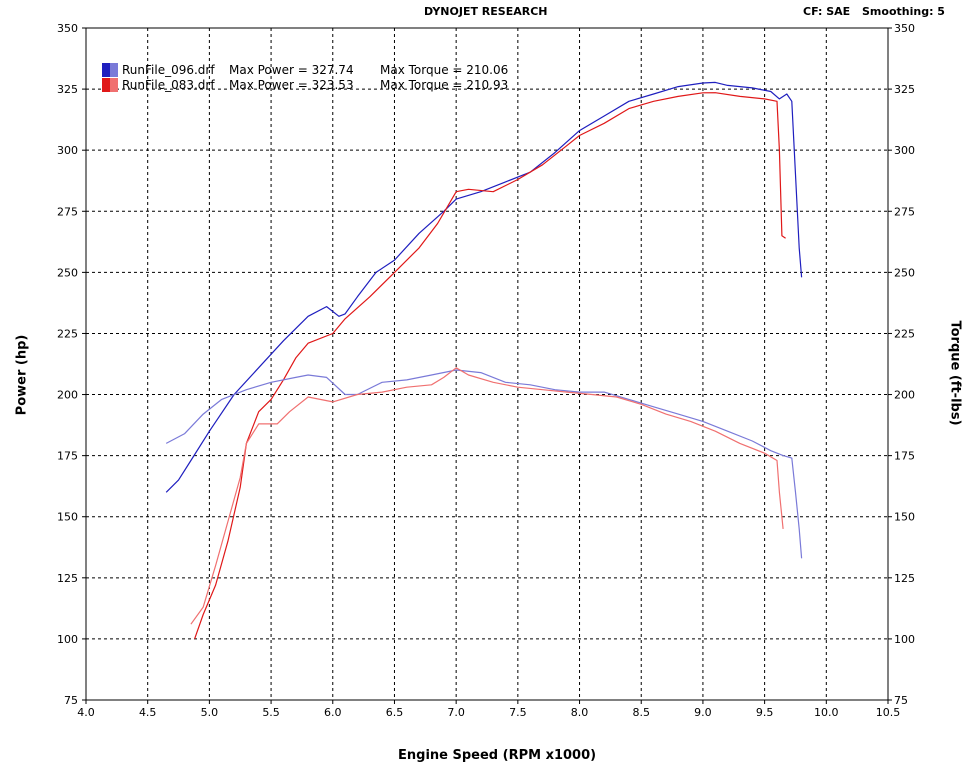 The height and width of the screenshot is (772, 976). Describe the element at coordinates (291, 70) in the screenshot. I see `legend-max-power: Max Power = 327.74` at that location.